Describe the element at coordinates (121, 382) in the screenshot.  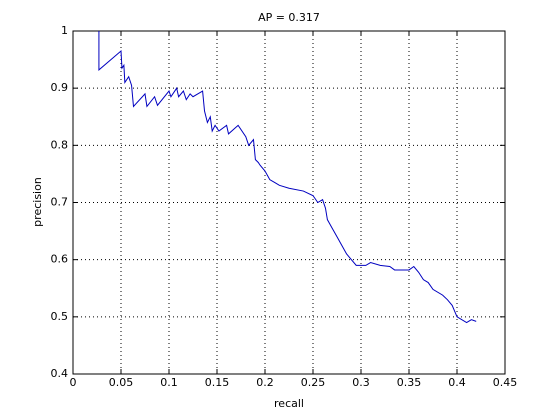
I see `x-tick-label: 0.05` at that location.